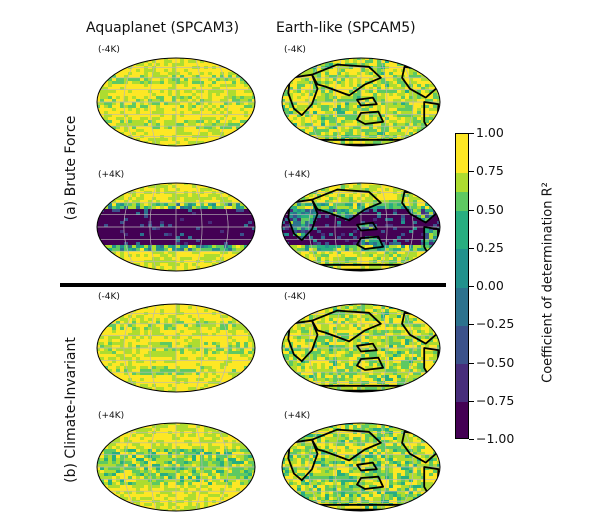 The width and height of the screenshot is (600, 526). I want to click on column-title-earth-like: Earth-like (SPCAM5), so click(346, 28).